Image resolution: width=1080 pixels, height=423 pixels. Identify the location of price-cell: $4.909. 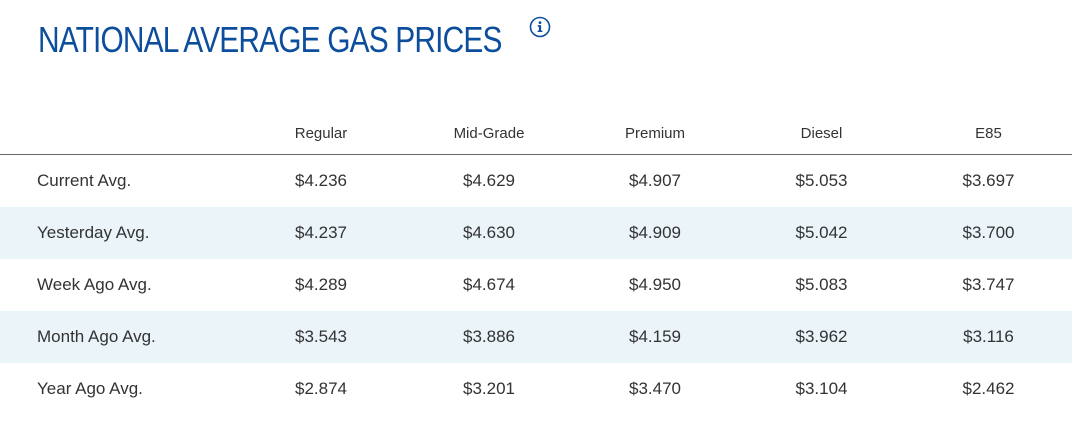
(655, 233).